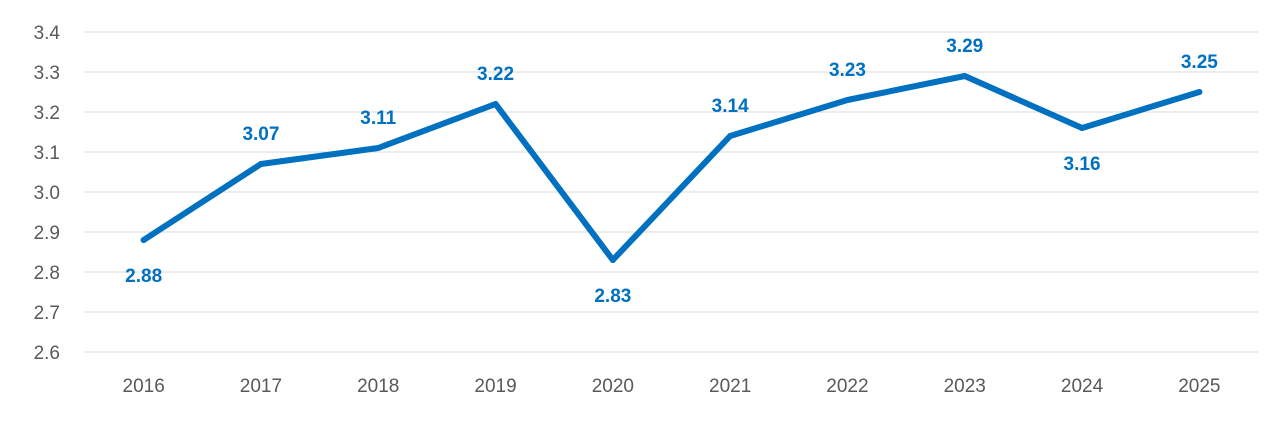 This screenshot has width=1267, height=425. What do you see at coordinates (1199, 386) in the screenshot?
I see `x-tick-label: 2025` at bounding box center [1199, 386].